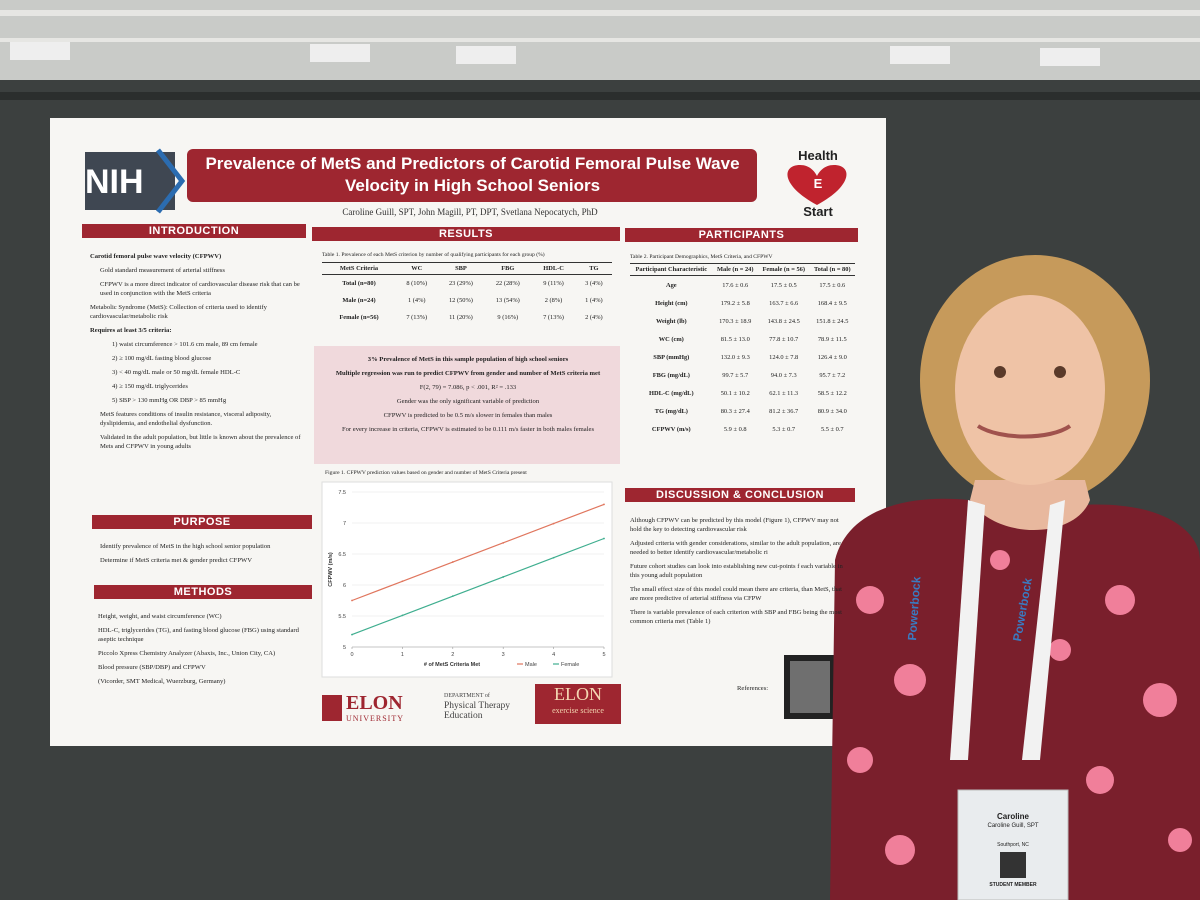 This screenshot has height=900, width=1200. What do you see at coordinates (832, 393) in the screenshot?
I see `table-cell: 58.5 ± 12.2` at bounding box center [832, 393].